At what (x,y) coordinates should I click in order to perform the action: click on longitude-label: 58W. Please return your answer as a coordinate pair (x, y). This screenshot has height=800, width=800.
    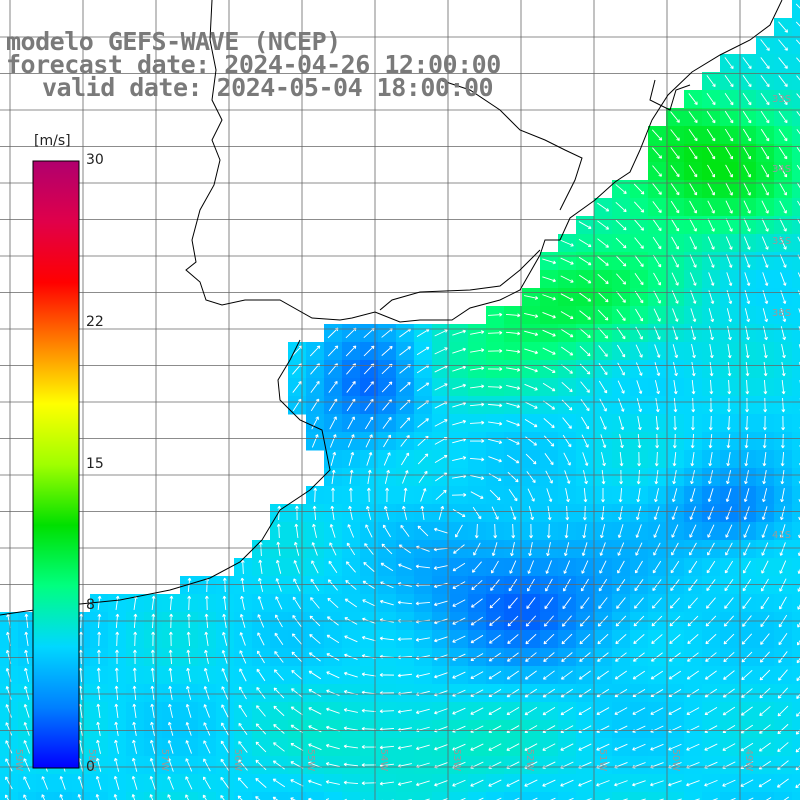
    Looking at the image, I should click on (91, 760).